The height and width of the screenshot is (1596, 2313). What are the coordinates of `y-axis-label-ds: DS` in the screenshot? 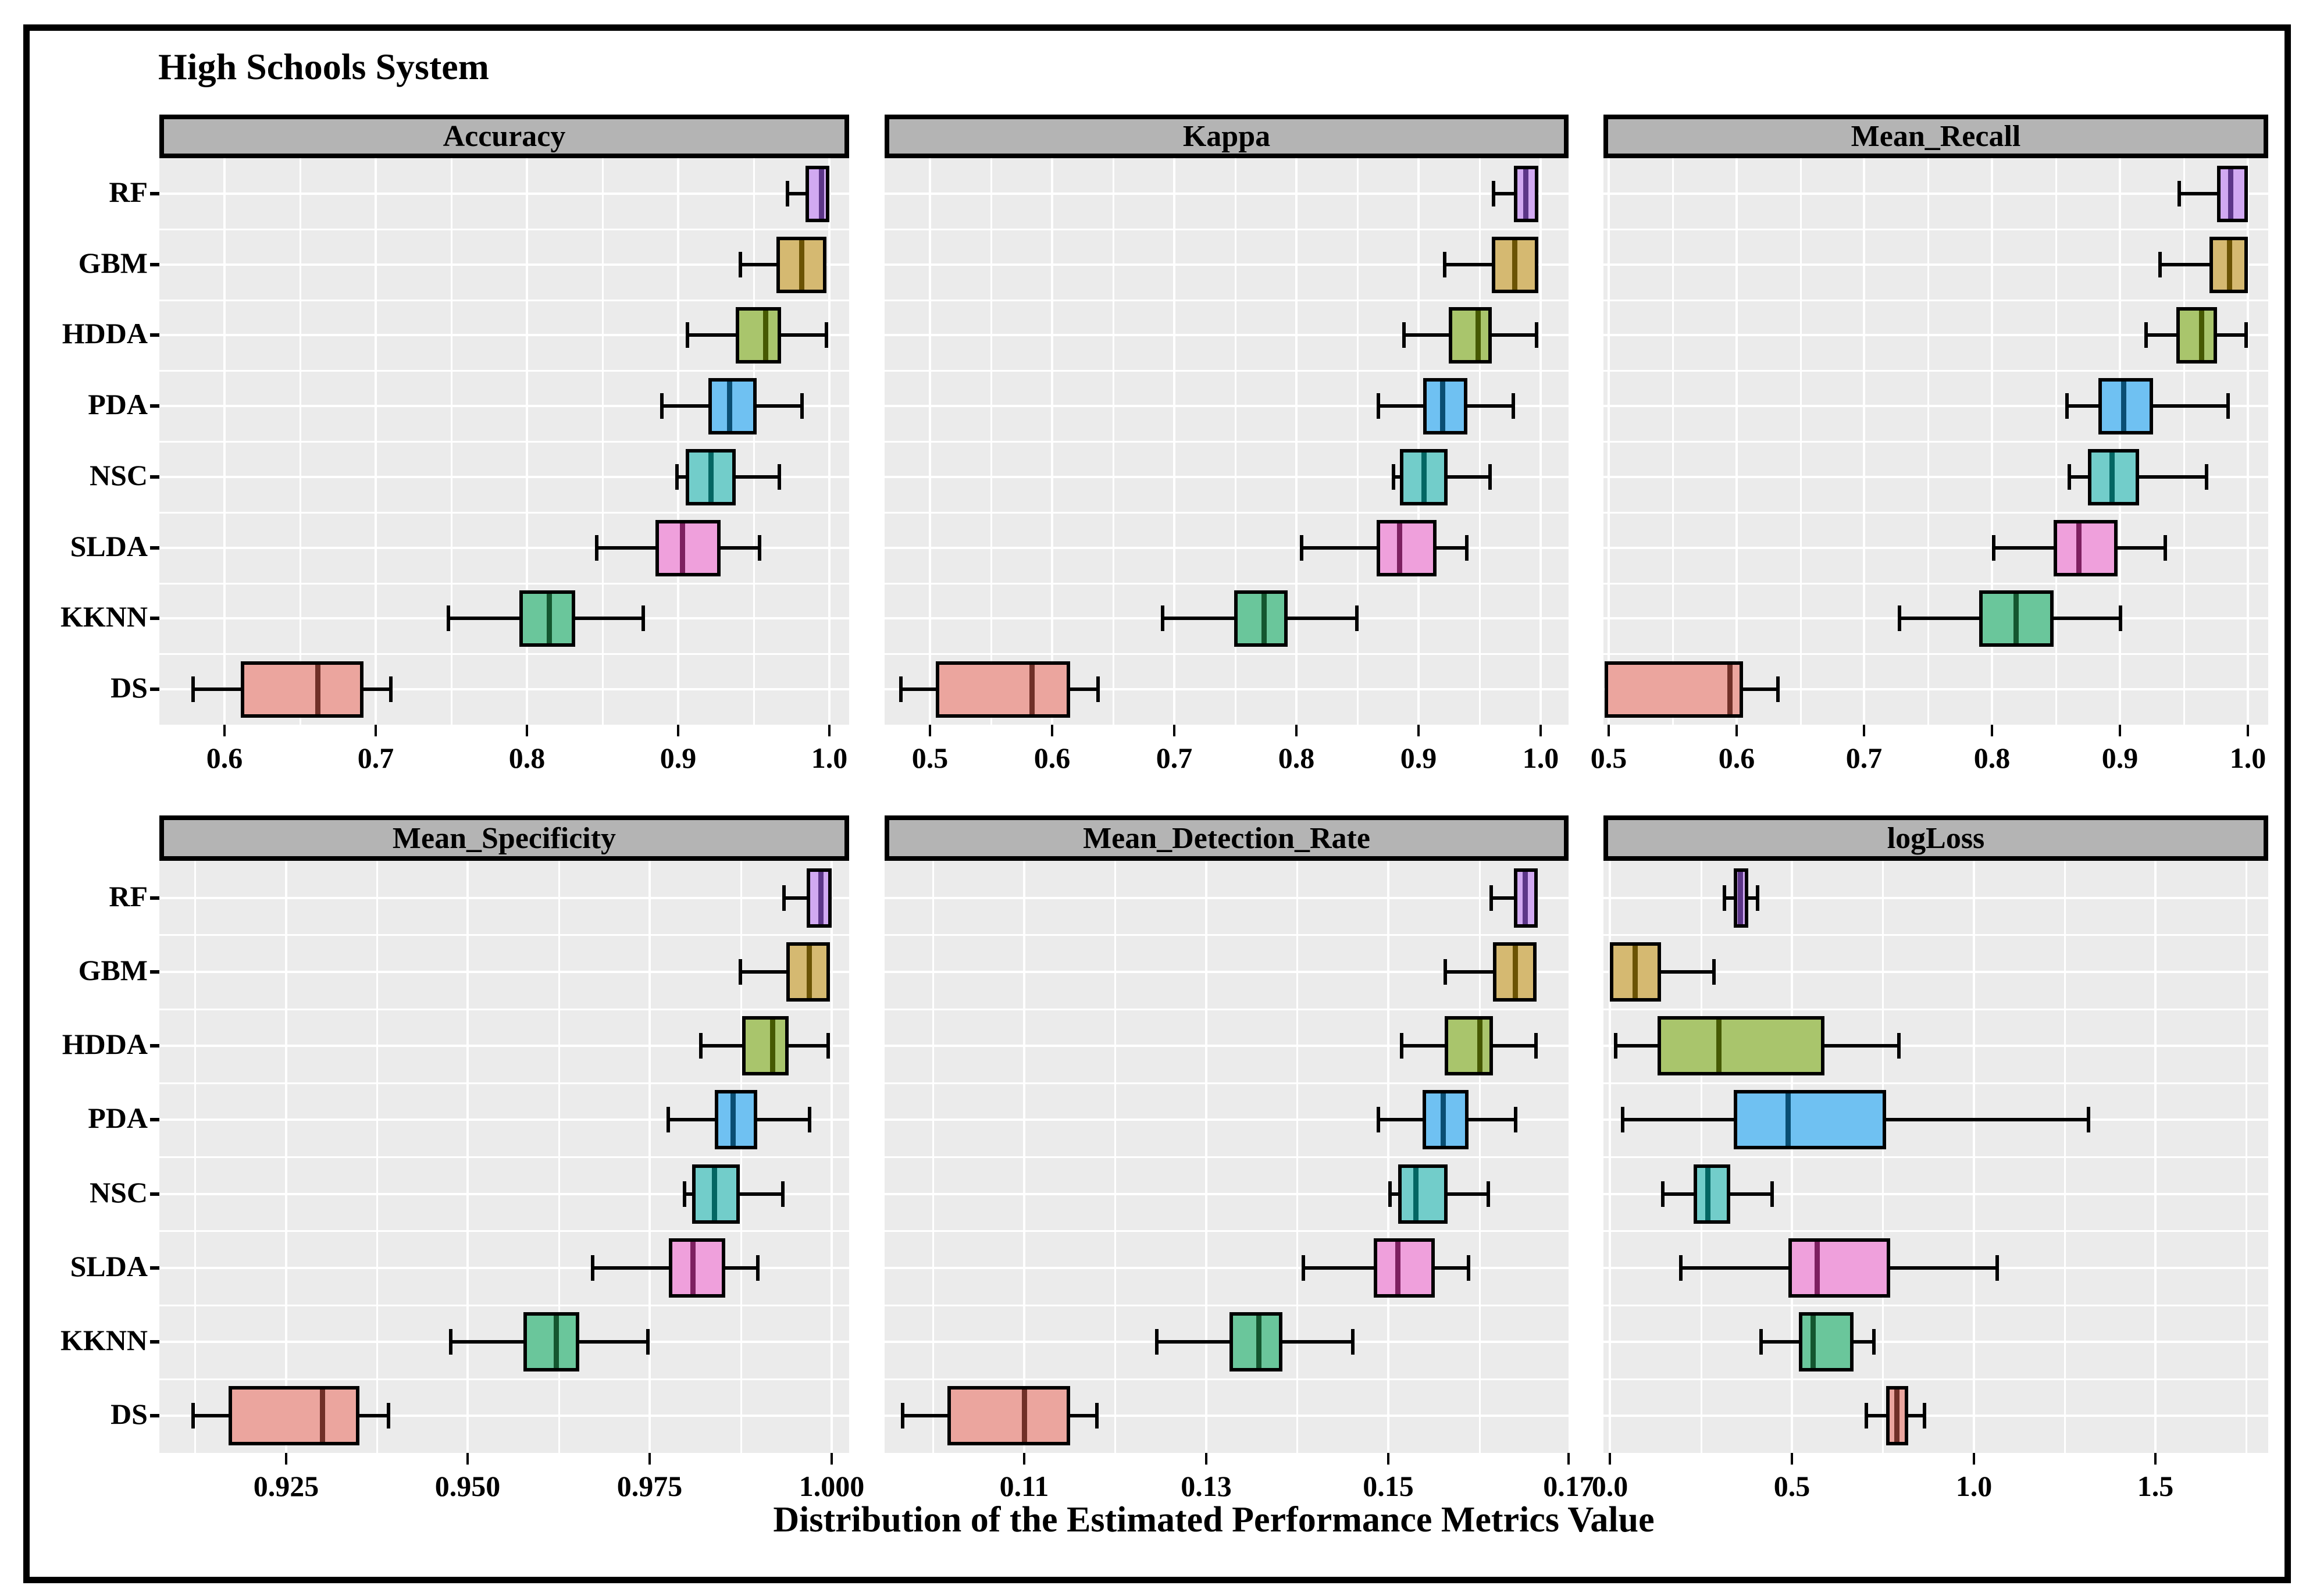 It's located at (129, 687).